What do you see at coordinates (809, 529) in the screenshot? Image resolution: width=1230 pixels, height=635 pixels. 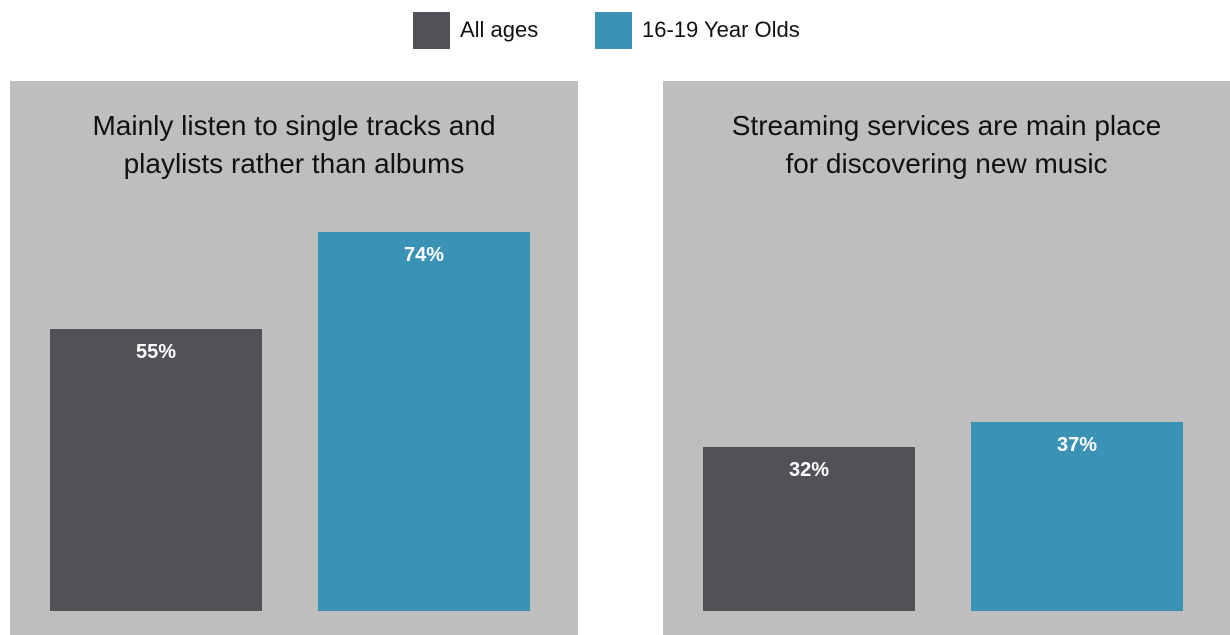 I see `bar-all-ages: 32%` at bounding box center [809, 529].